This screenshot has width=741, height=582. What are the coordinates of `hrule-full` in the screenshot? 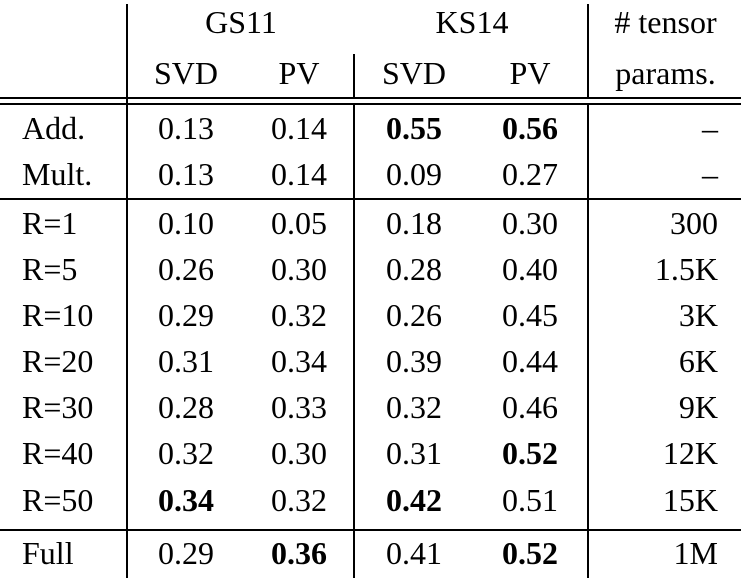 It's located at (370, 530).